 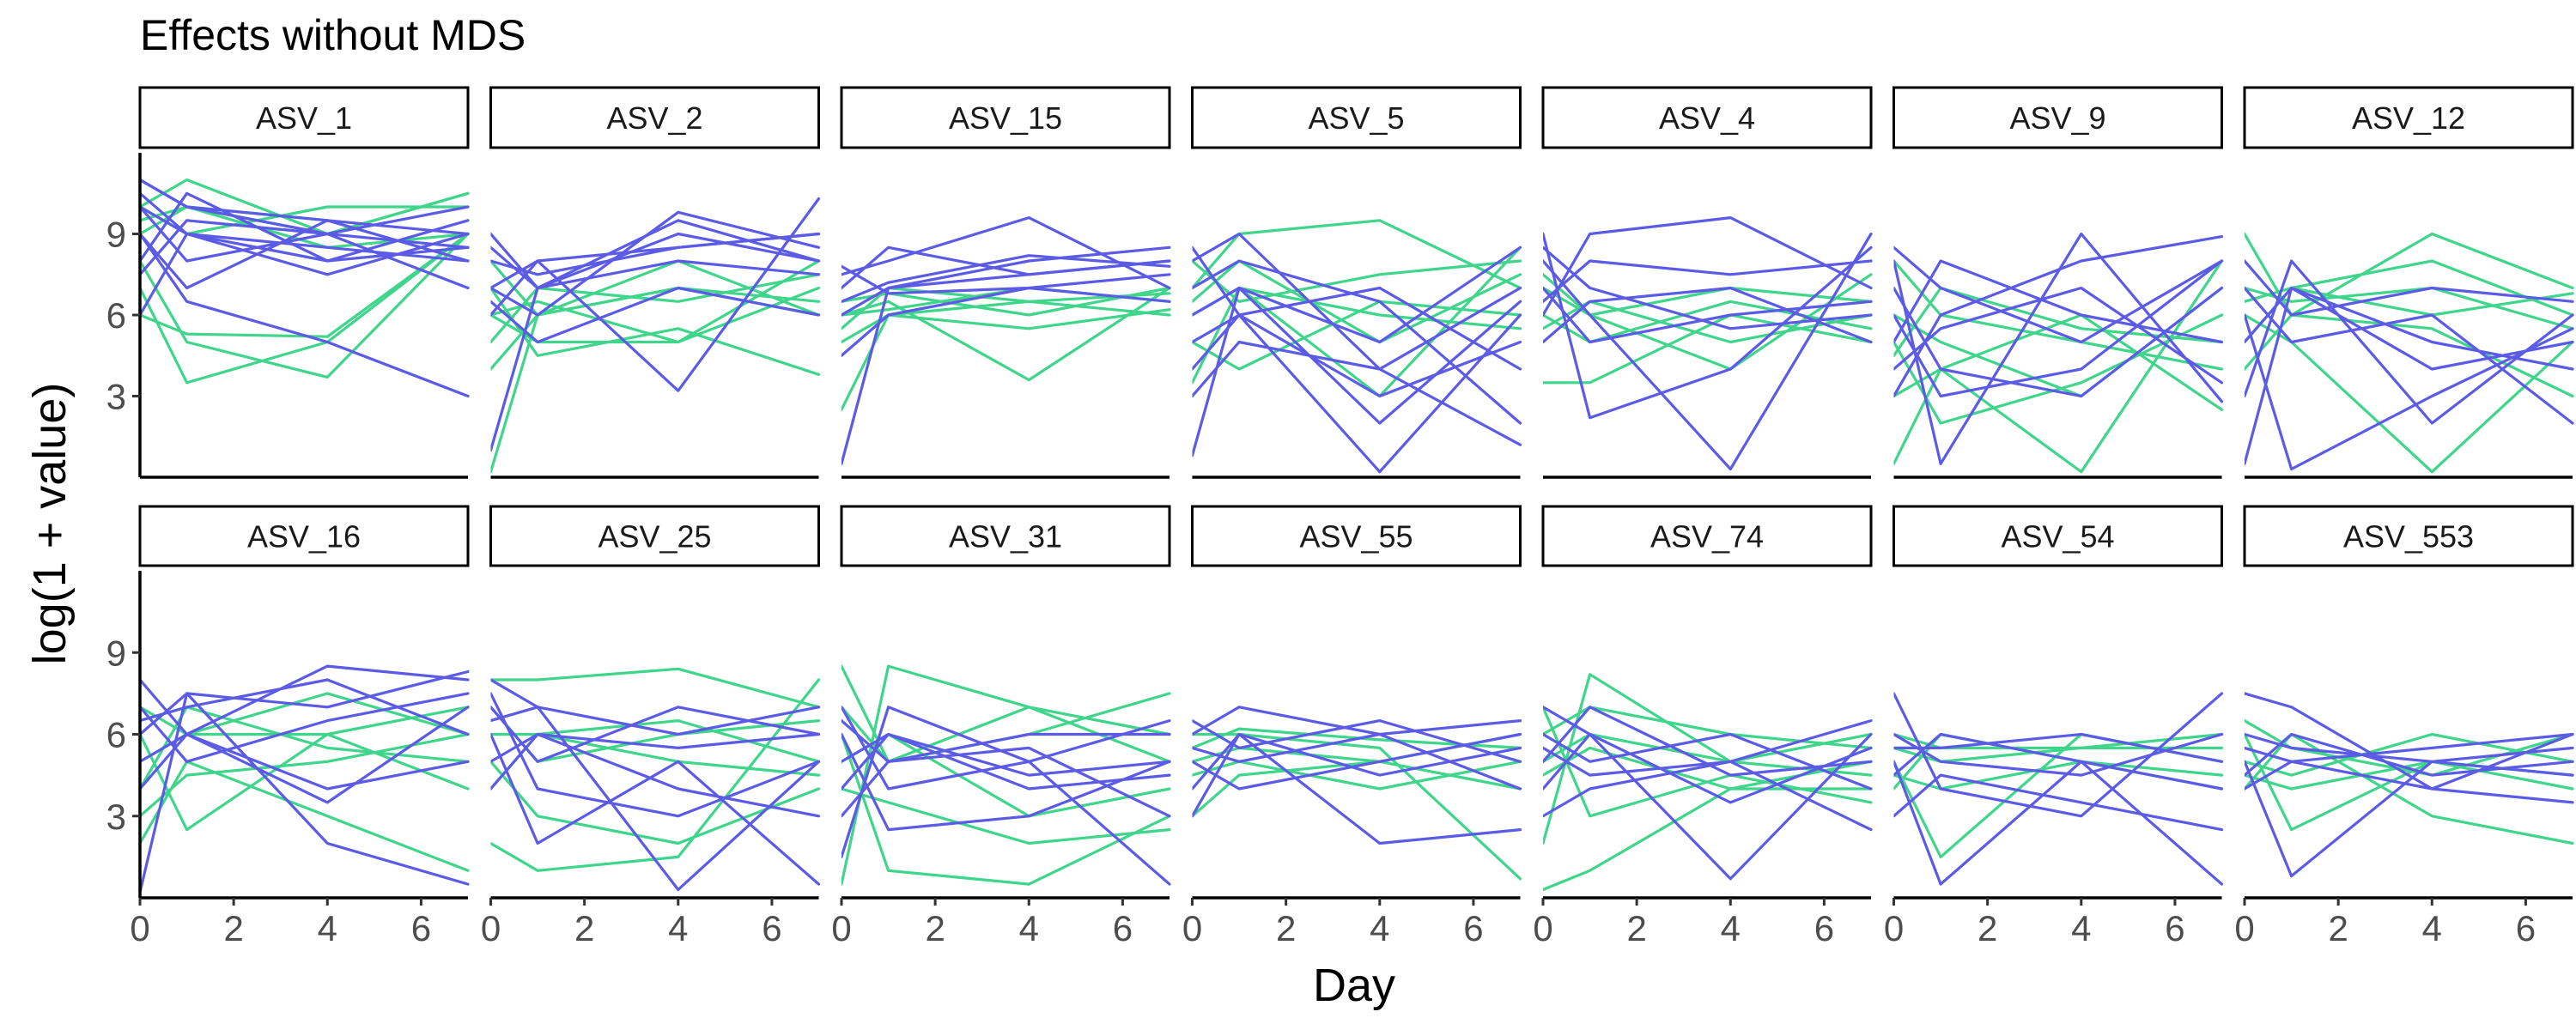 I want to click on facet-label: ASV_553, so click(x=2408, y=536).